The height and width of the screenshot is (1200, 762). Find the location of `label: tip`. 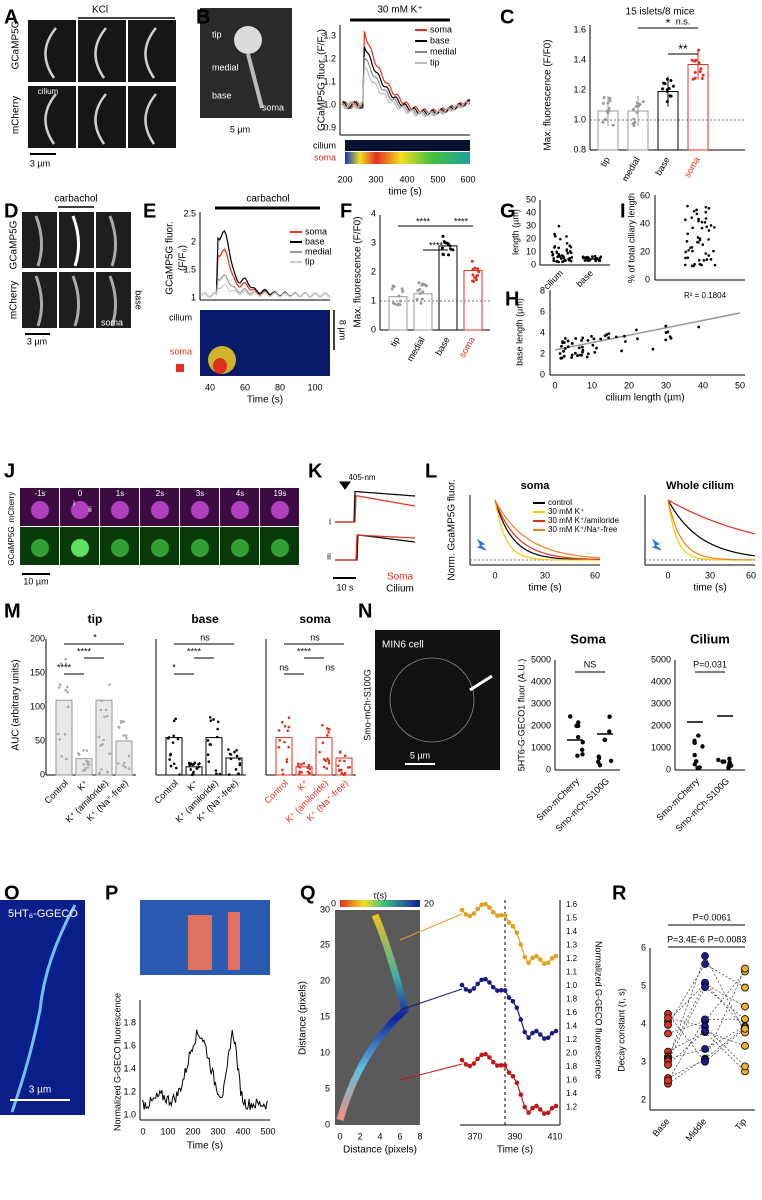

label: tip is located at coordinates (604, 161).